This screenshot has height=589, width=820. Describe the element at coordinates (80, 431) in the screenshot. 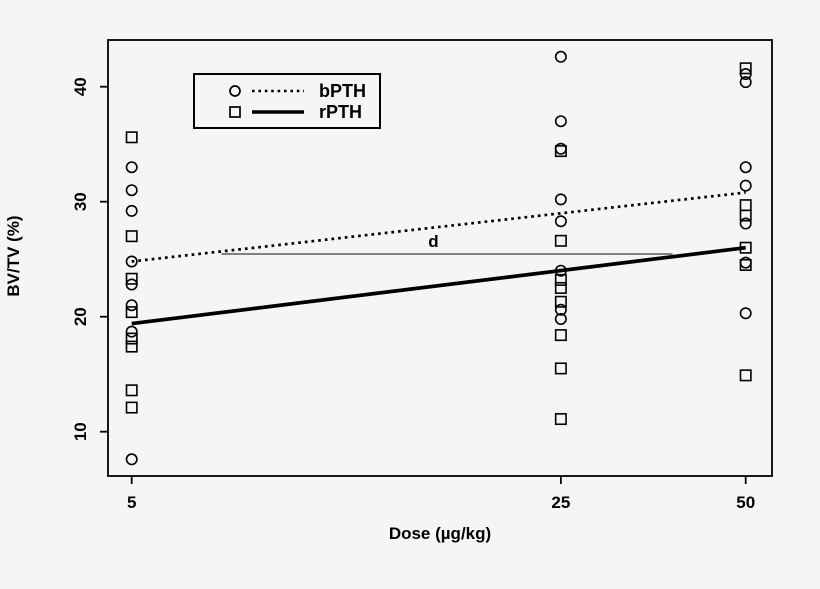

I see `y-tick-label: 10` at that location.